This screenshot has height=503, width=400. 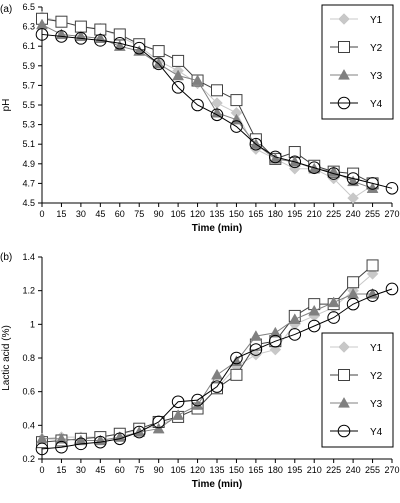 I want to click on y-tick-label: 5.9, so click(x=28, y=66).